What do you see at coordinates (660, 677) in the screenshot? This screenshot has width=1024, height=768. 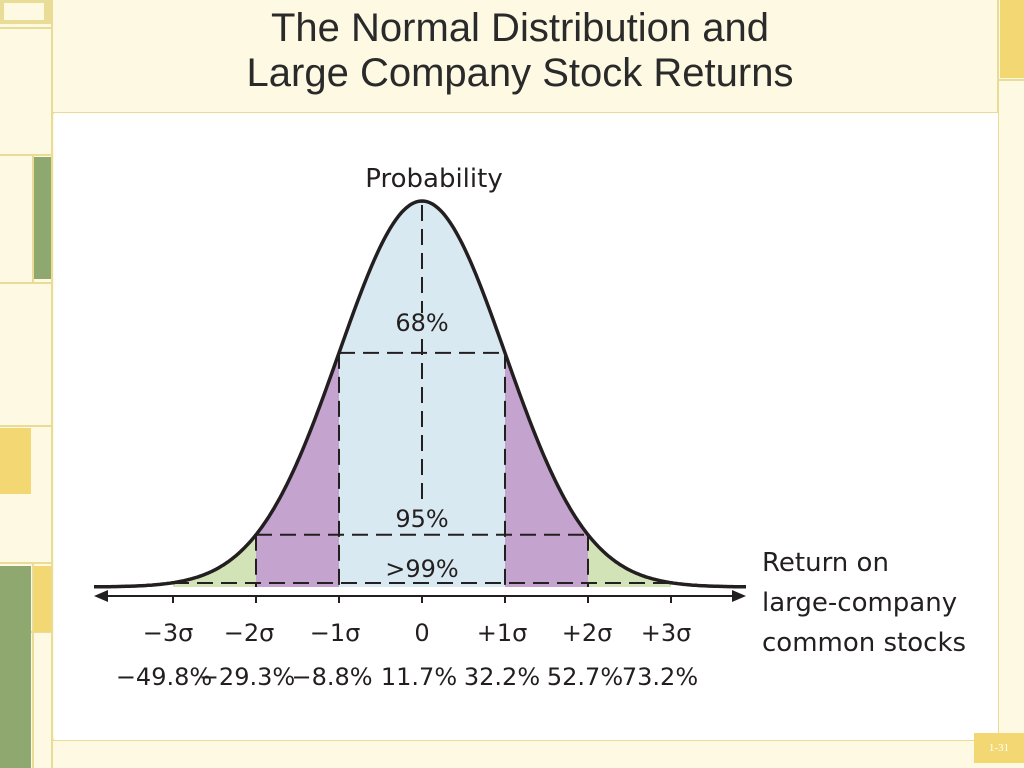 I see `return-label: 73.2%` at bounding box center [660, 677].